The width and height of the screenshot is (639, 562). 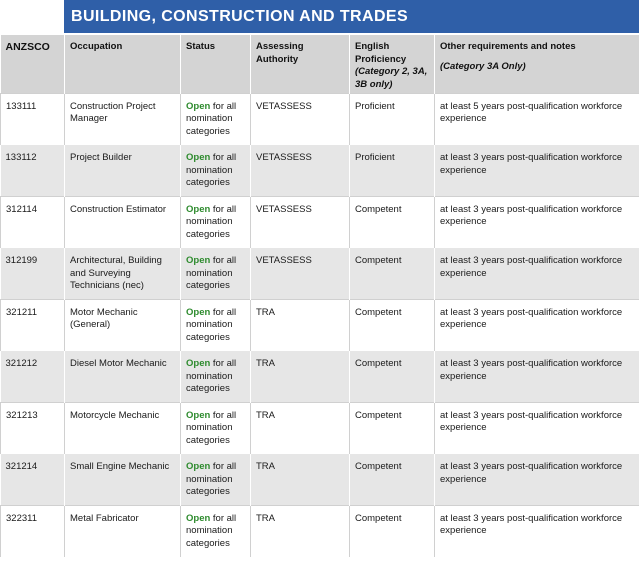 I want to click on occupation-cell: Small Engine Mechanic, so click(x=122, y=479).